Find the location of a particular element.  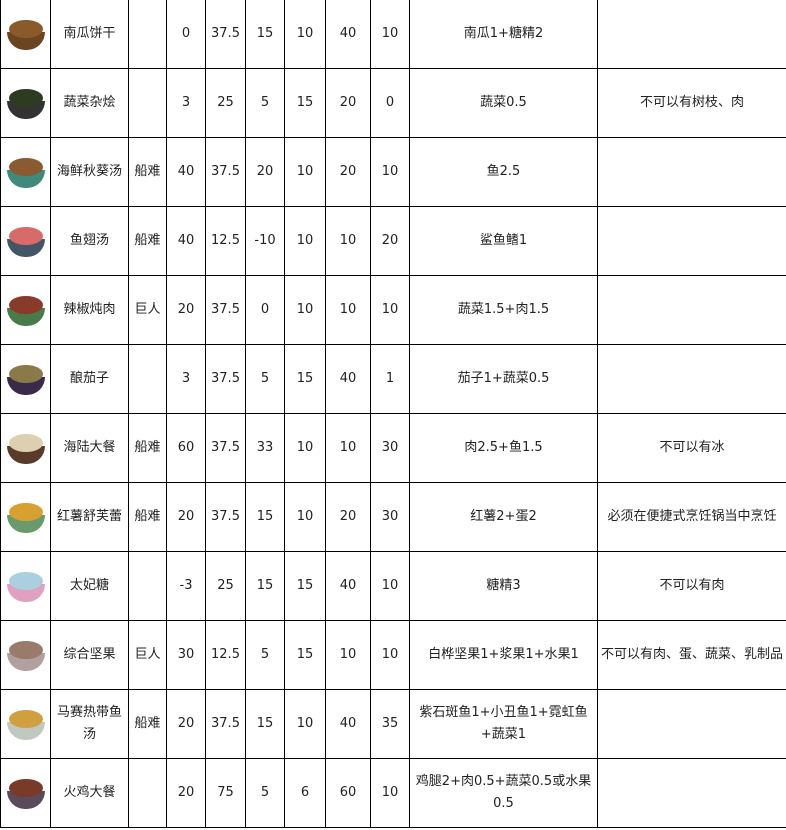

dish-name: 太妃糖 is located at coordinates (89, 586).